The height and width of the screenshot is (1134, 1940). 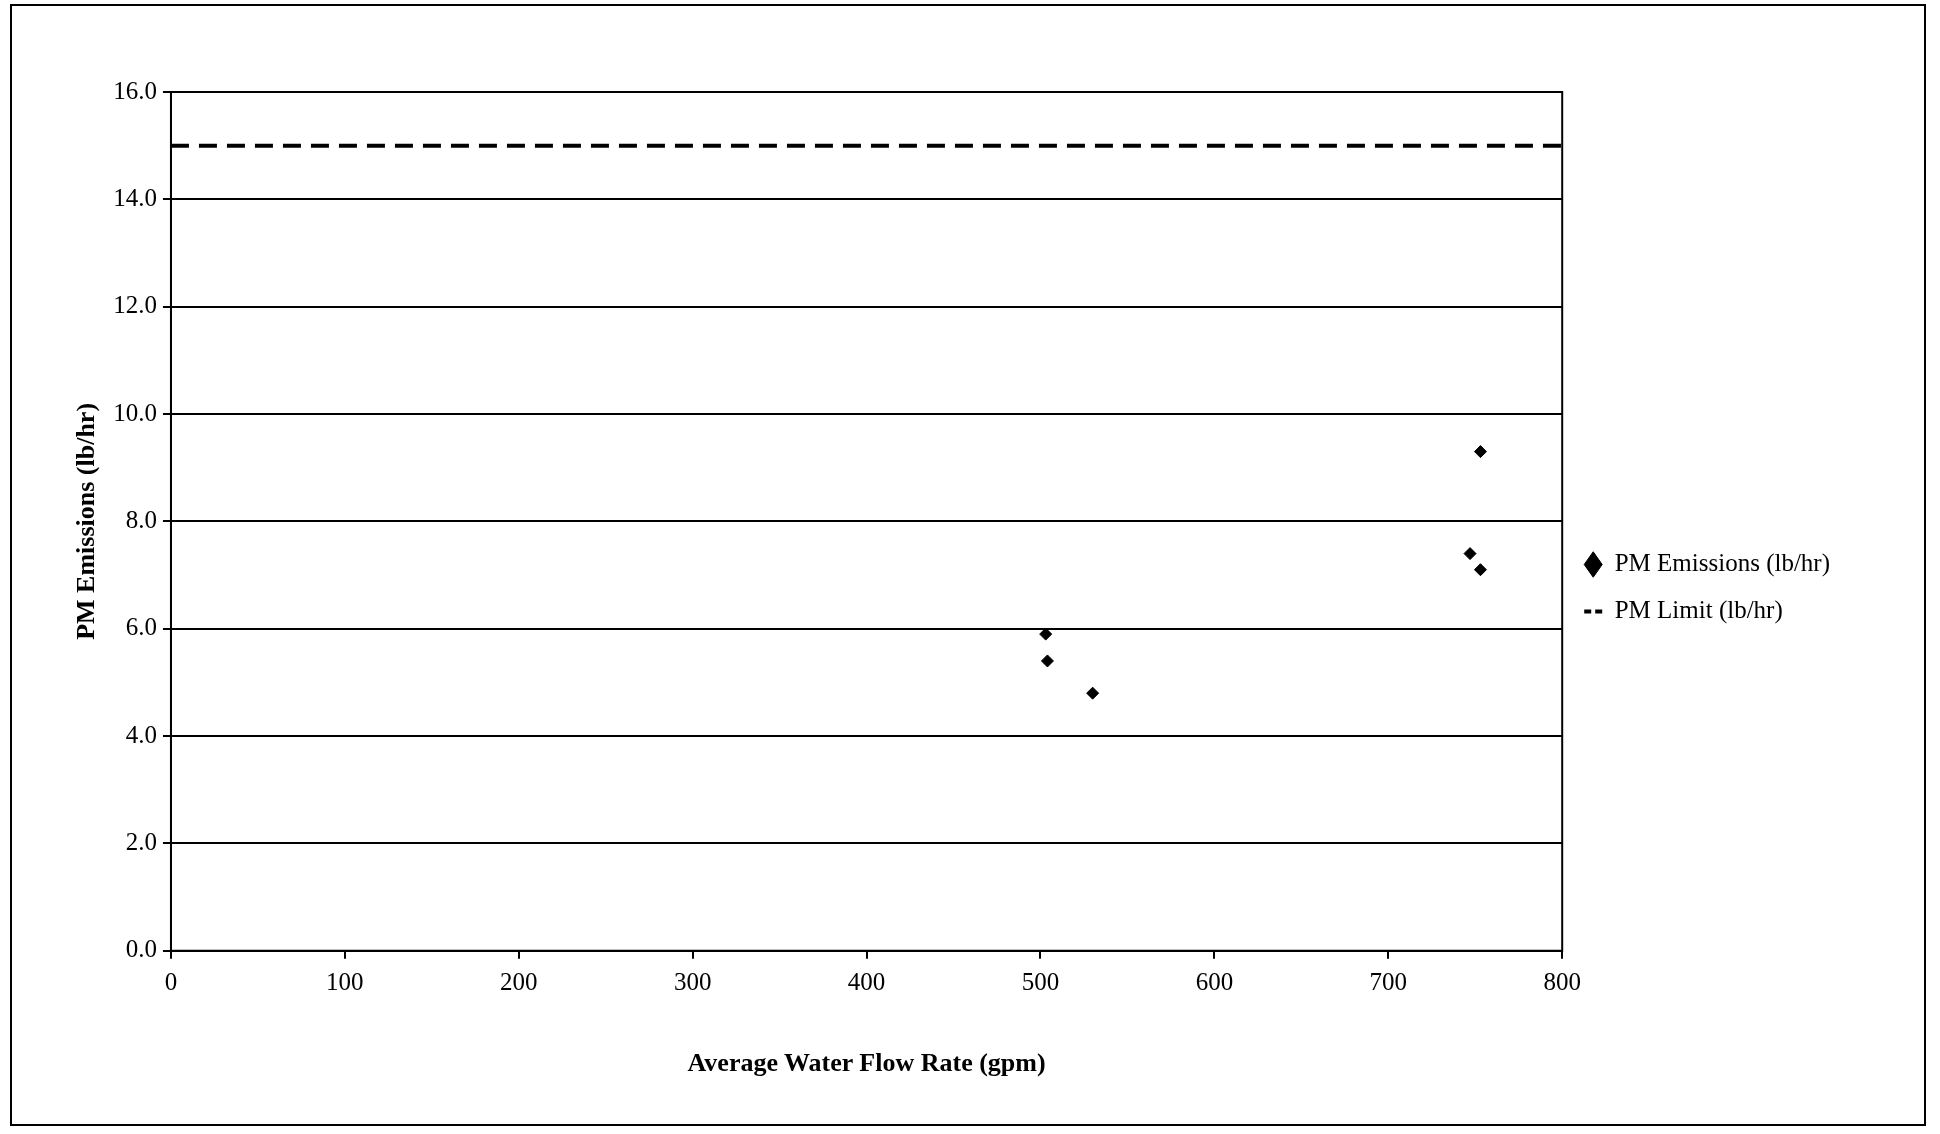 I want to click on y-tick-label: 2.0, so click(x=141, y=842).